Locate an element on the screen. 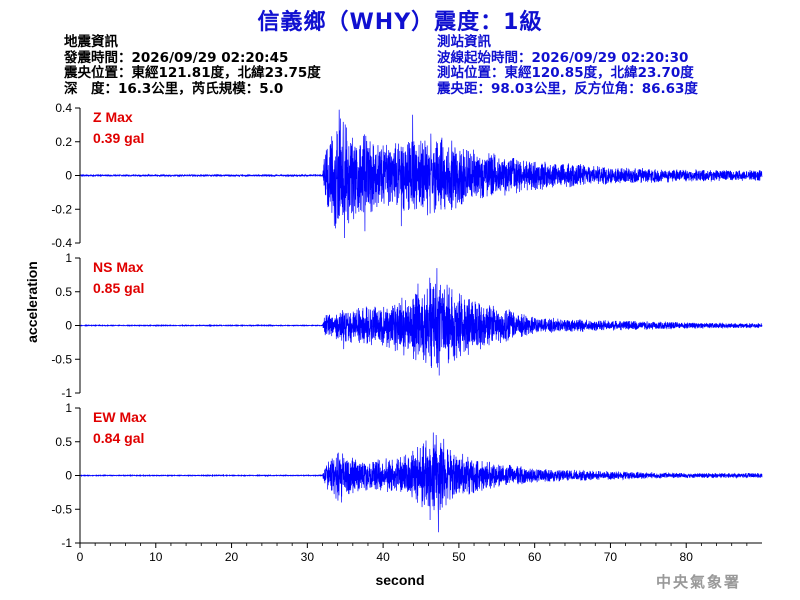 The image size is (800, 600). max-label-ew: EW Max is located at coordinates (120, 417).